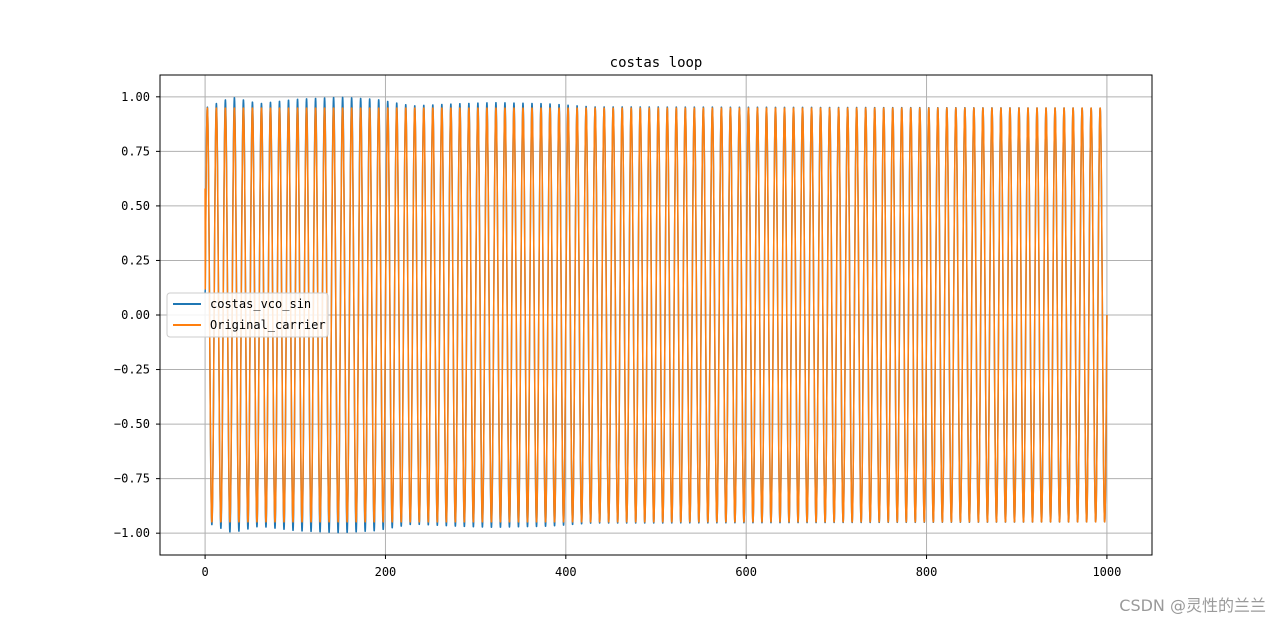 The height and width of the screenshot is (624, 1280). I want to click on y-tick-label: 0.00, so click(135, 315).